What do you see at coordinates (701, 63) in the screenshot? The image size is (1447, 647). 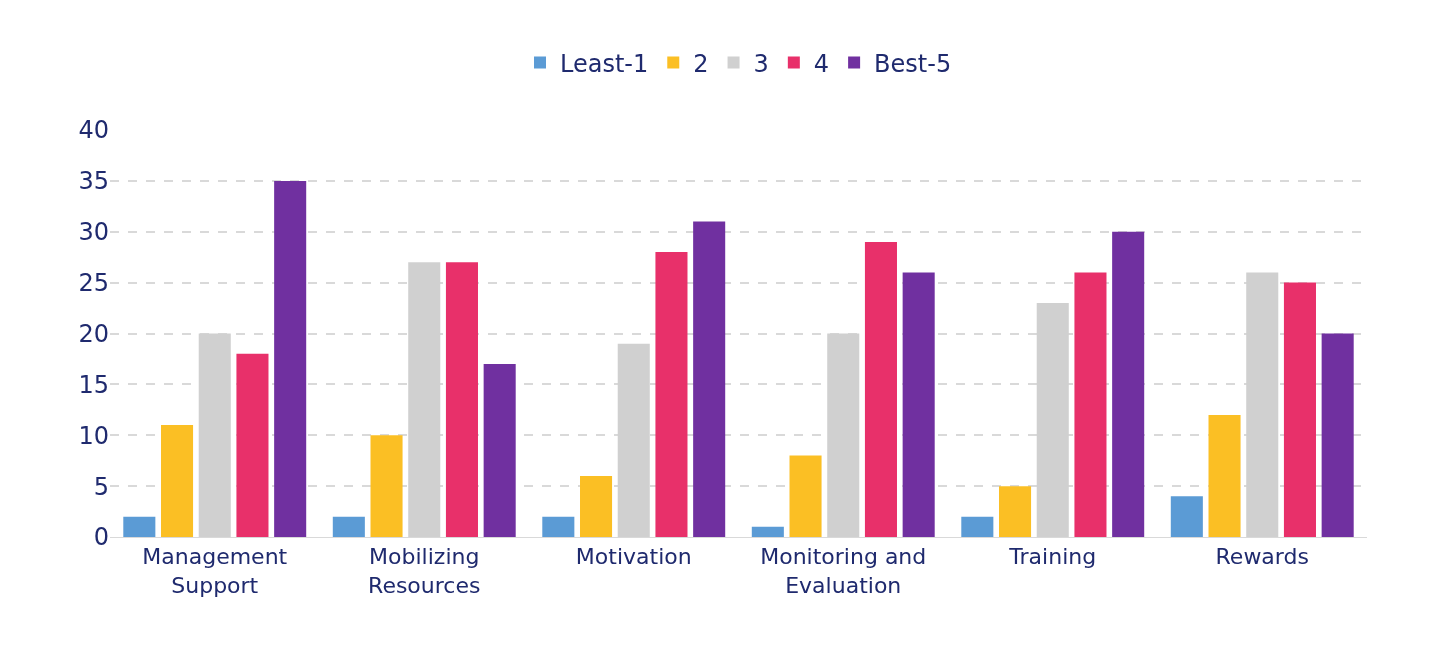 I see `legend-label: 2` at bounding box center [701, 63].